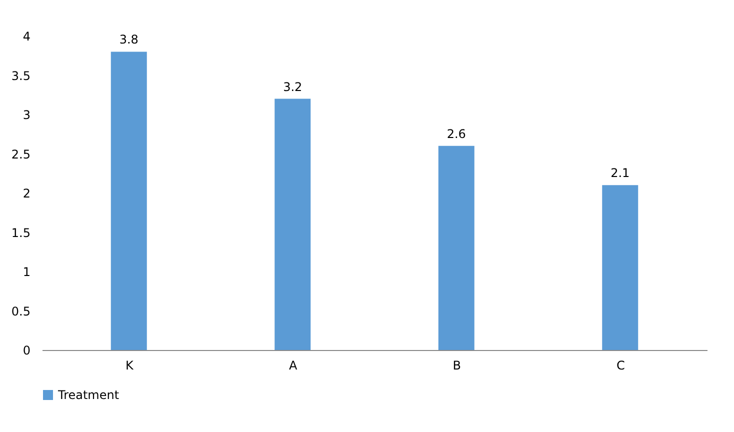  What do you see at coordinates (20, 233) in the screenshot?
I see `y-tick-label: 1.5` at bounding box center [20, 233].